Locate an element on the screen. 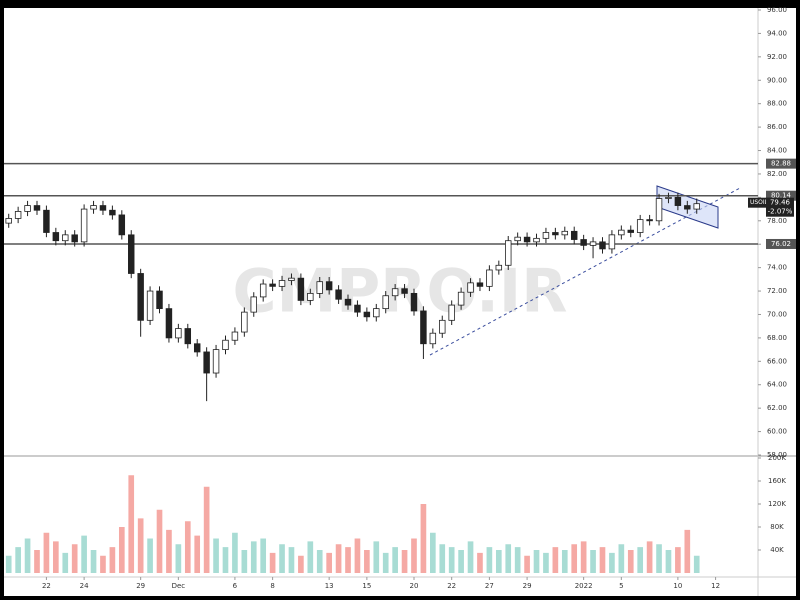 The image size is (800, 600). change-label: -2.07% is located at coordinates (780, 212).